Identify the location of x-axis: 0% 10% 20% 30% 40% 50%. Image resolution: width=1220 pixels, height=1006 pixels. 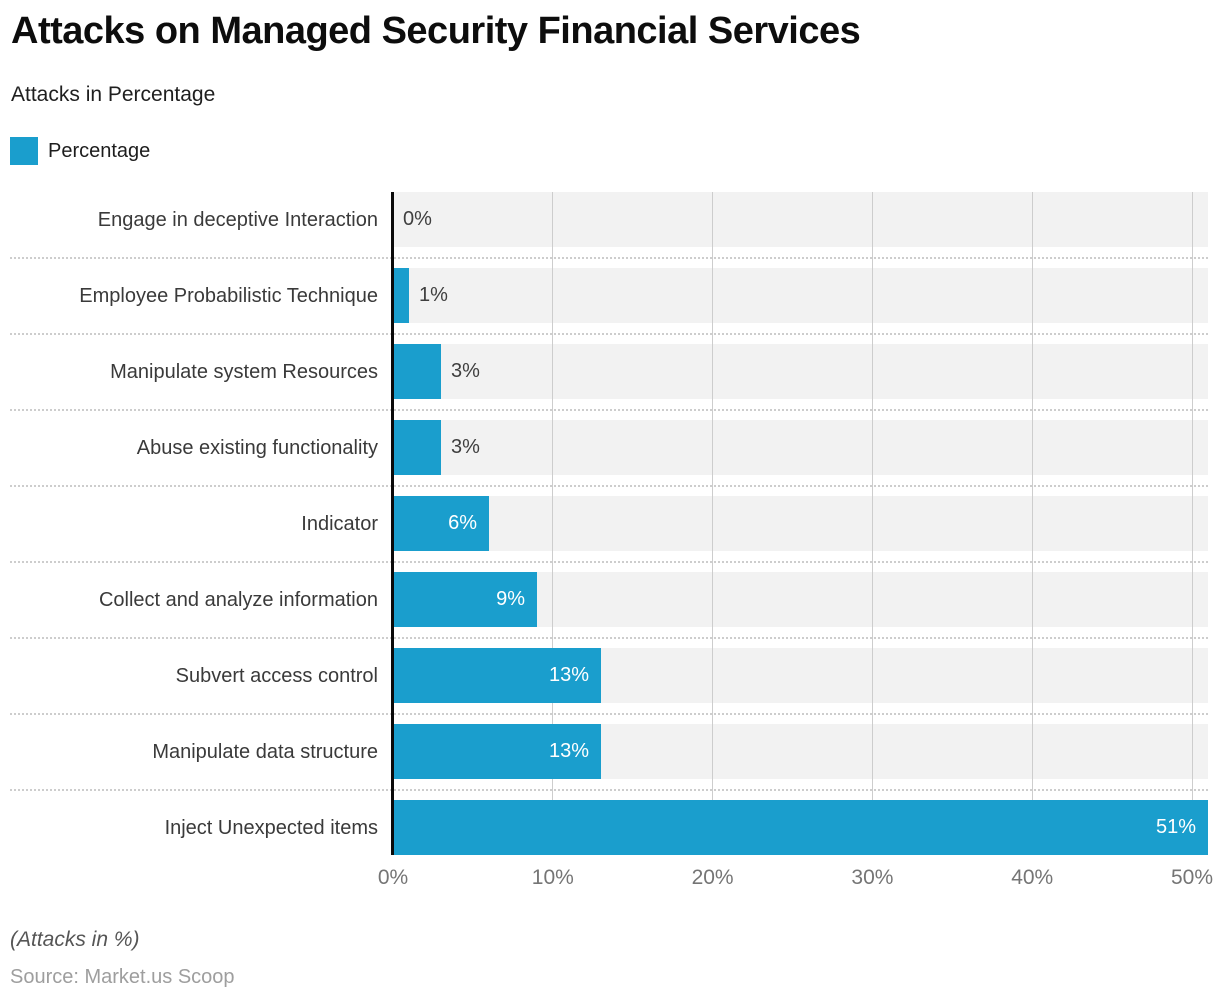
(610, 881).